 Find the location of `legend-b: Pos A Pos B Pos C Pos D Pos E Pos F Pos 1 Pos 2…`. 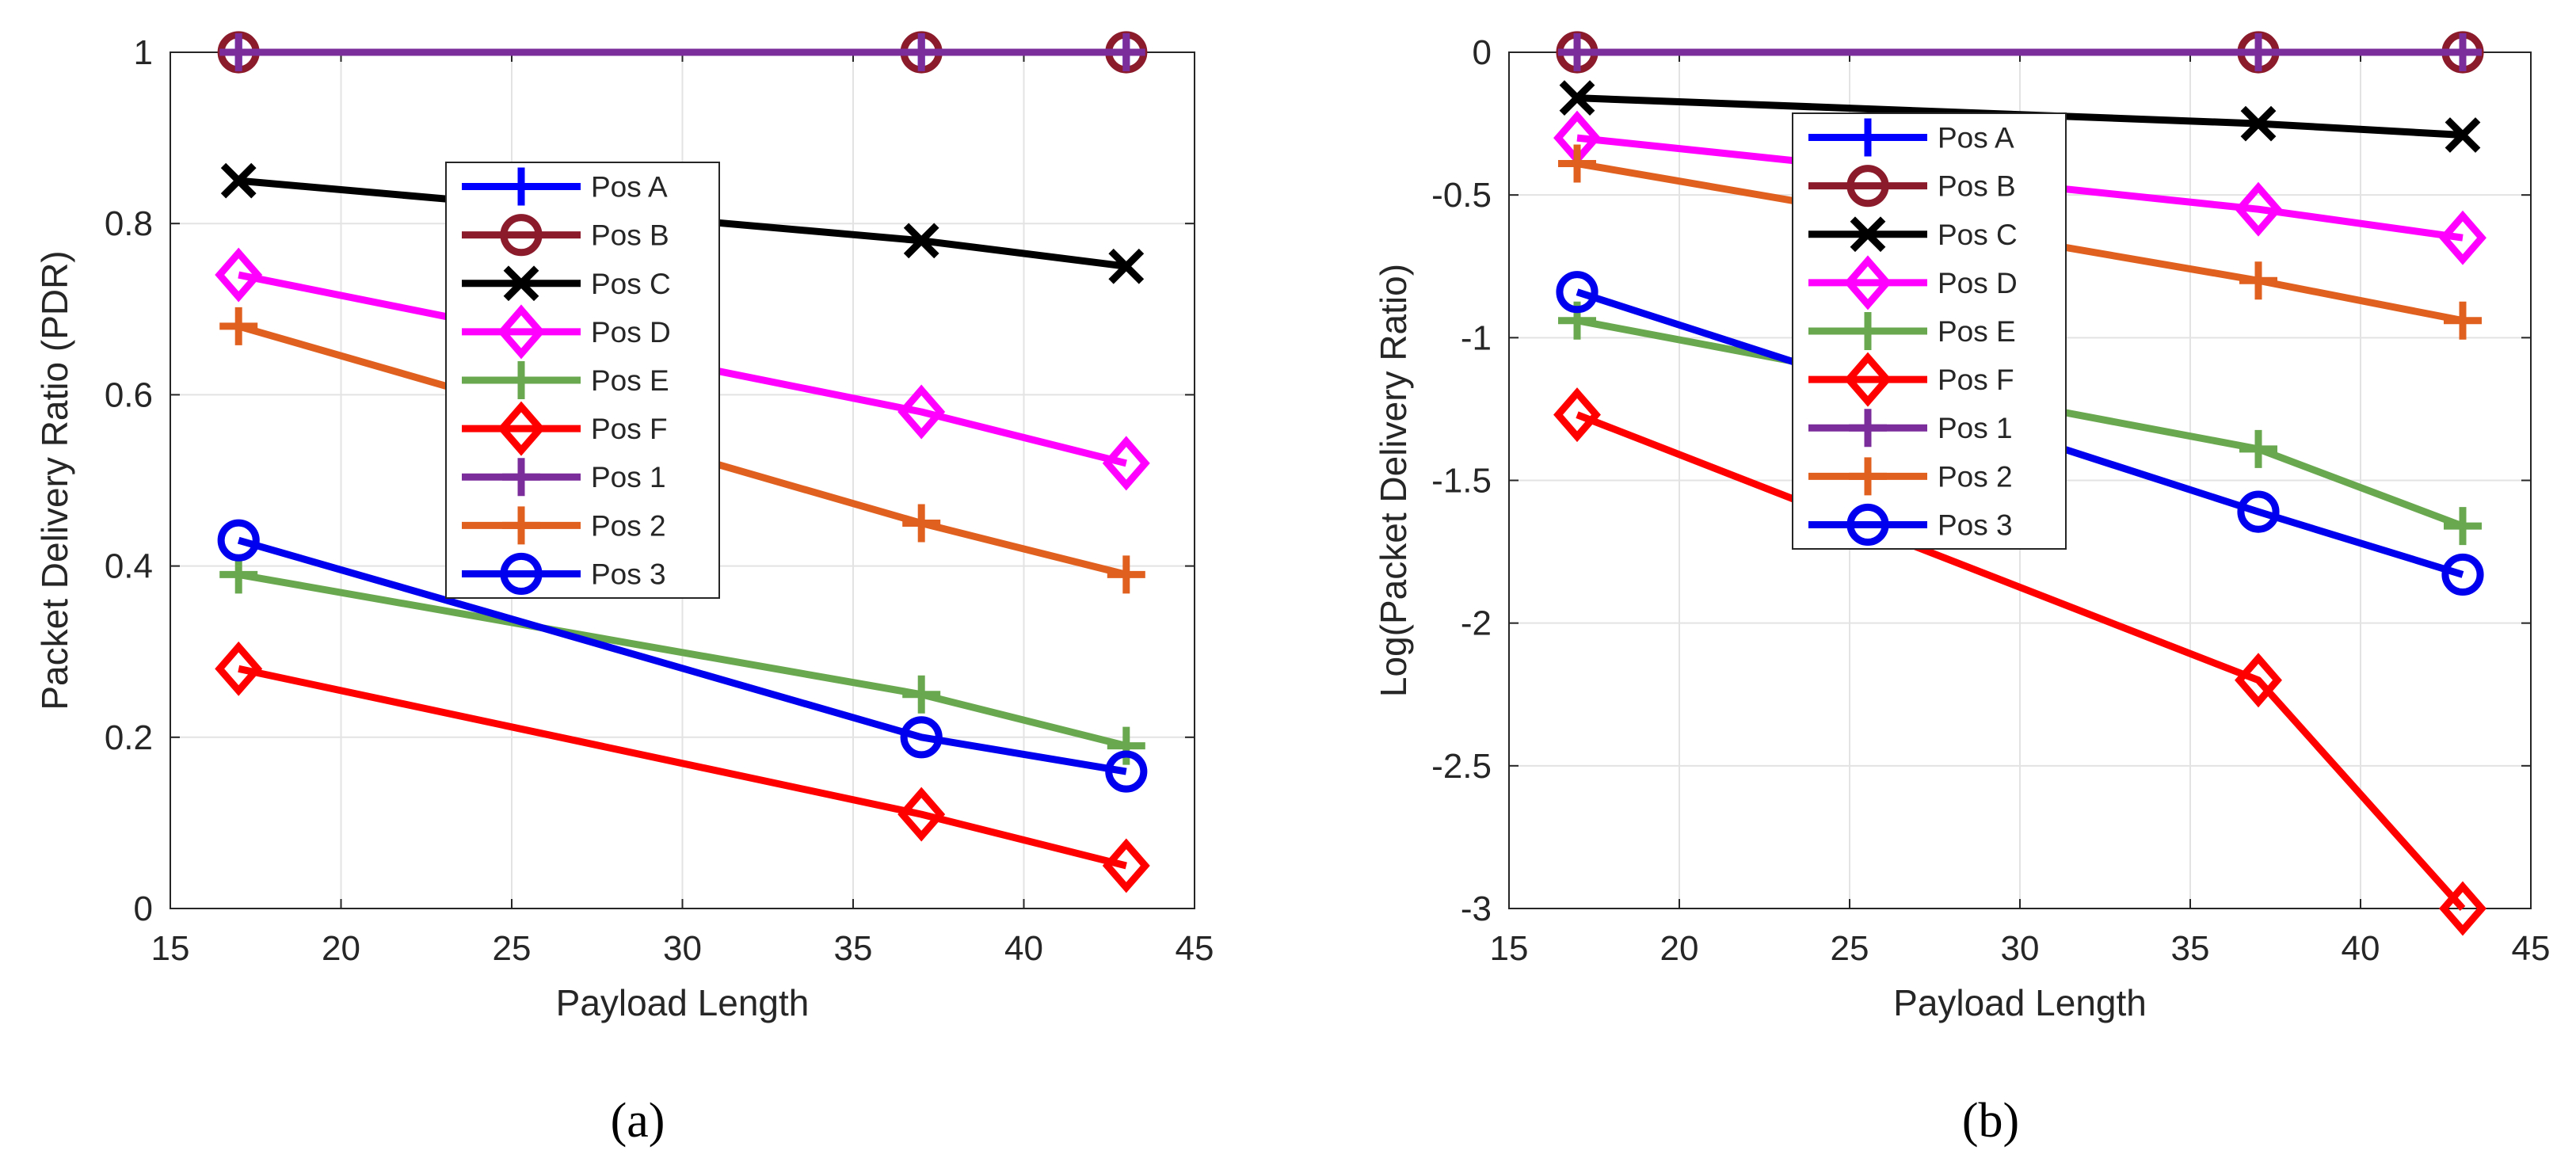

legend-b: Pos A Pos B Pos C Pos D Pos E Pos F Pos 1 Pos 2… is located at coordinates (1929, 331).